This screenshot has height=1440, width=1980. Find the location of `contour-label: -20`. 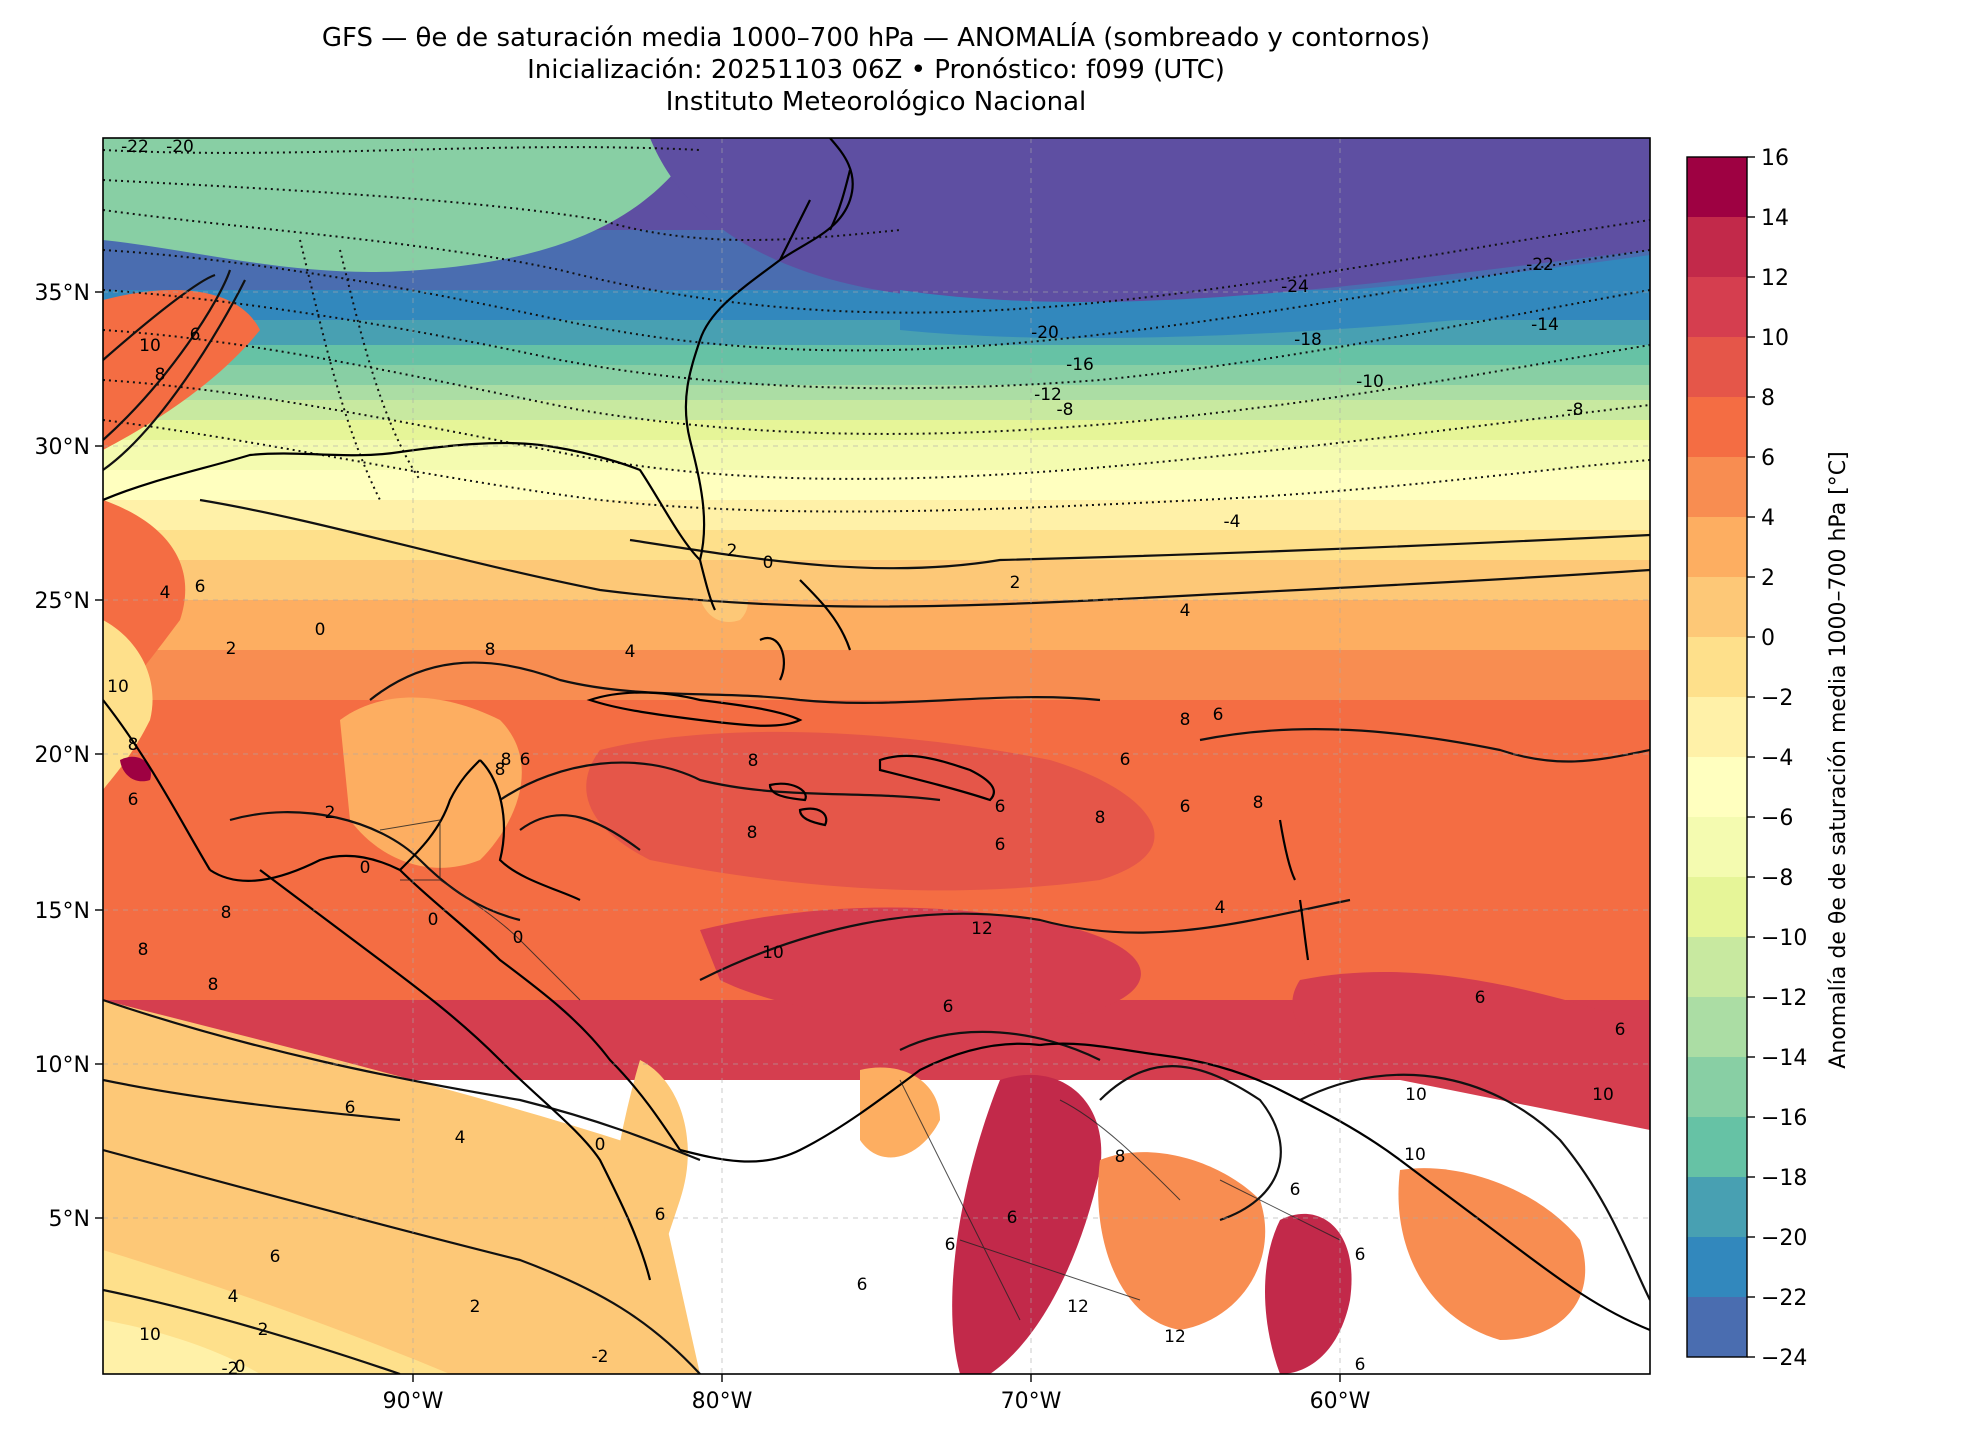

contour-label: -20 is located at coordinates (1045, 333).